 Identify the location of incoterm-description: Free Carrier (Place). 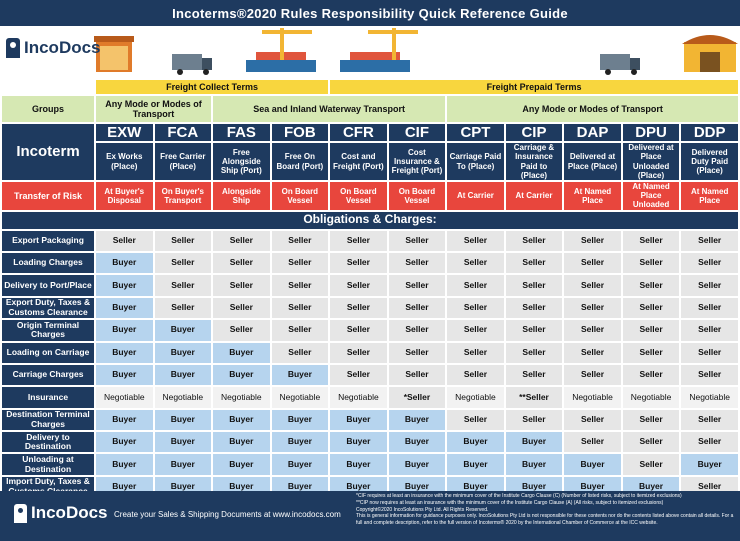
(183, 161).